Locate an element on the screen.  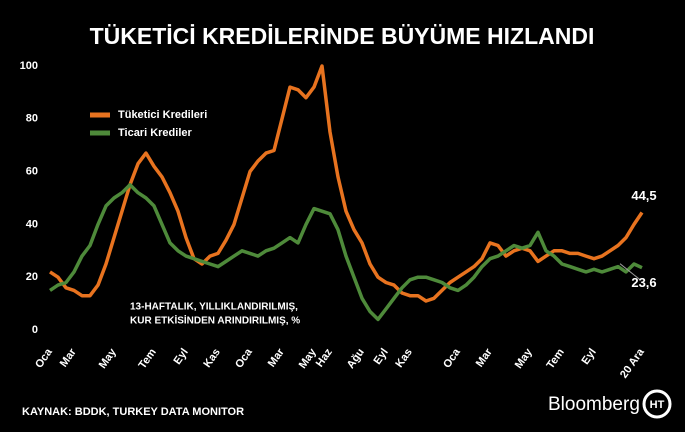
x-tick-label: 20 Ara is located at coordinates (632, 363).